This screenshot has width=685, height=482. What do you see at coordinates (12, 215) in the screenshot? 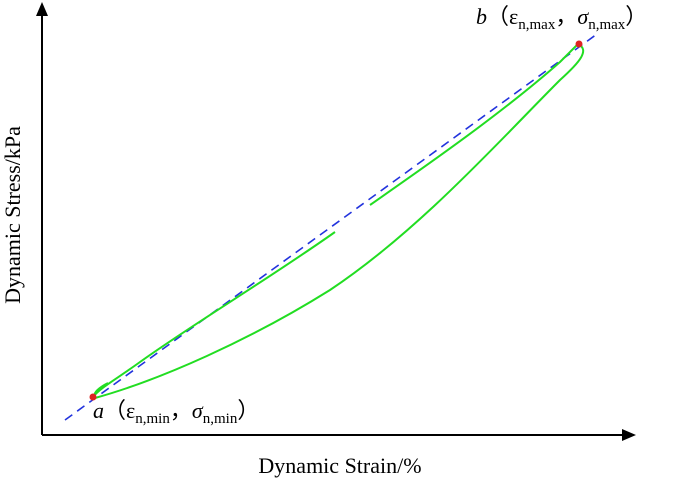
I see `y-axis-label: Dynamic Stress/kPa` at bounding box center [12, 215].